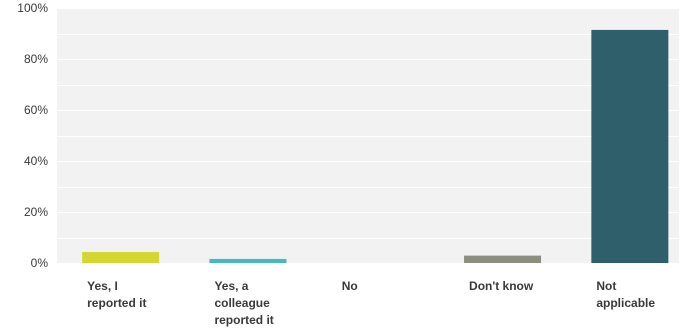 This screenshot has height=334, width=681. I want to click on y-tick-label: 80%, so click(36, 59).